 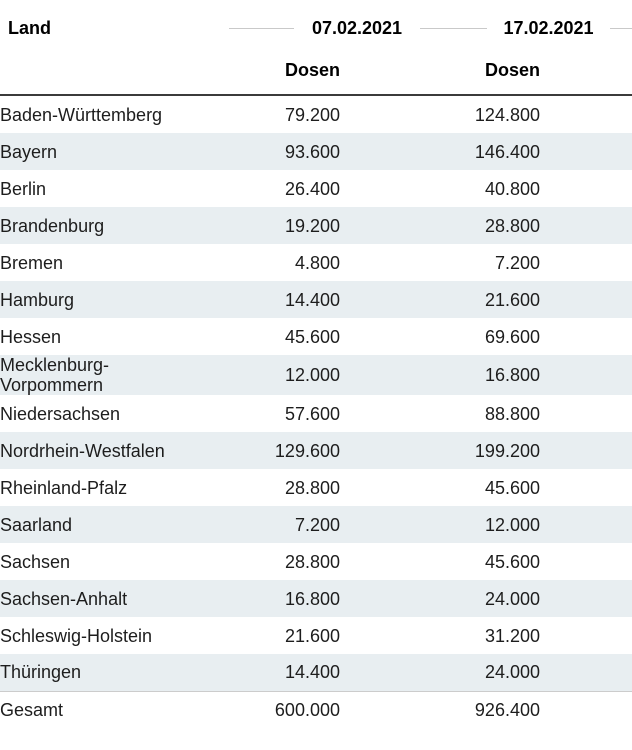 I want to click on land-cell: Berlin, so click(x=23, y=188).